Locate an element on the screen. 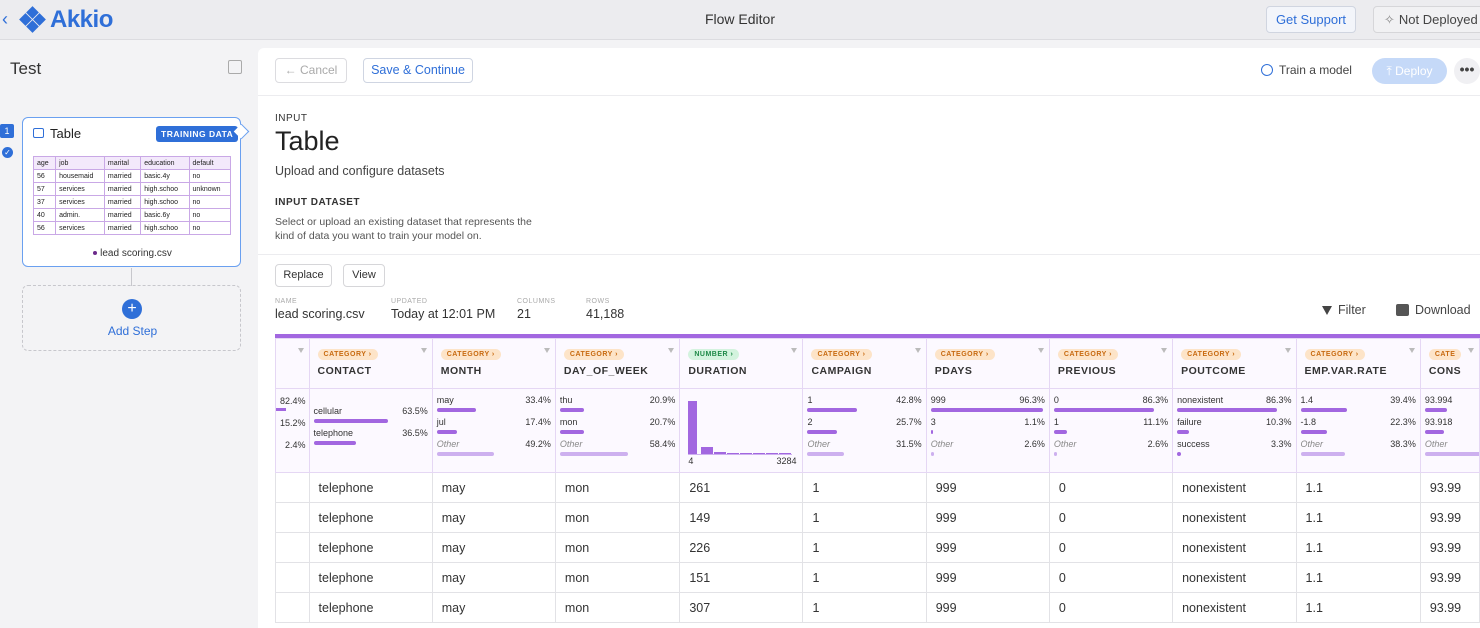  table-cell: 307 is located at coordinates (741, 607).